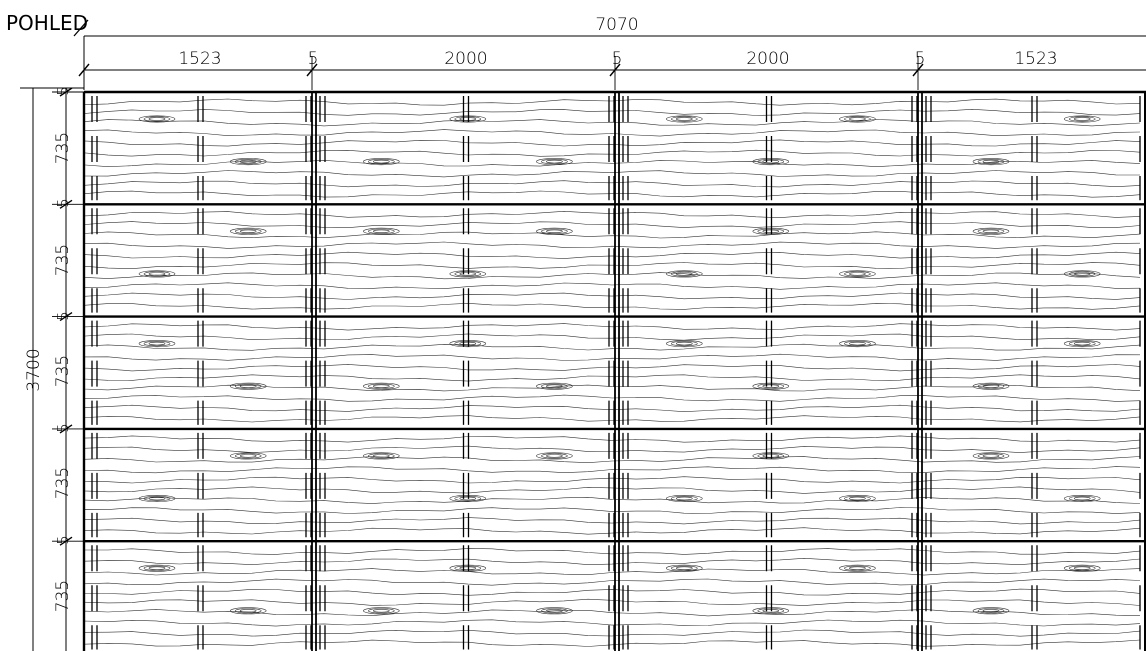 Image resolution: width=1146 pixels, height=651 pixels. Describe the element at coordinates (767, 59) in the screenshot. I see `dim-label-col3: 2000` at that location.